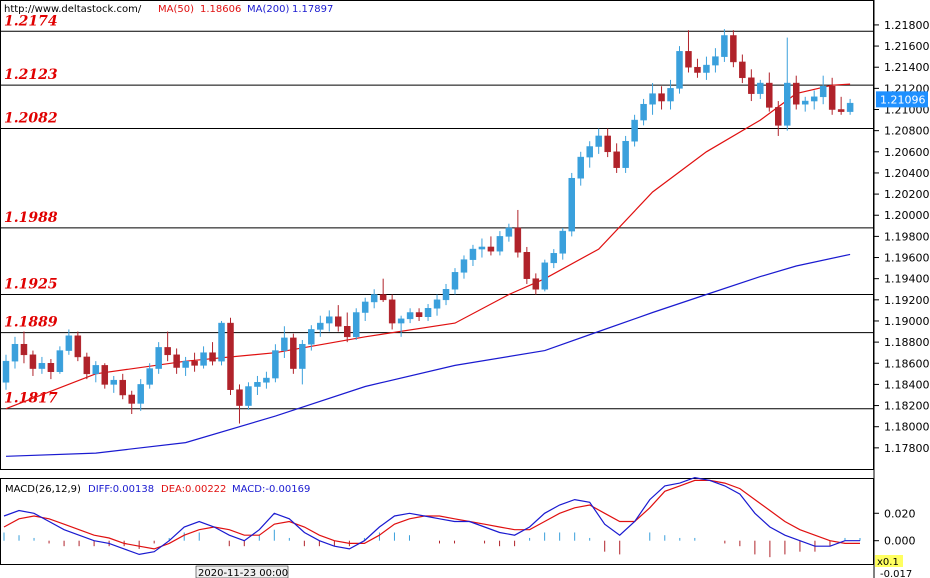 The width and height of the screenshot is (930, 578). I want to click on price-axis-tick-label: 1.18000, so click(907, 427).